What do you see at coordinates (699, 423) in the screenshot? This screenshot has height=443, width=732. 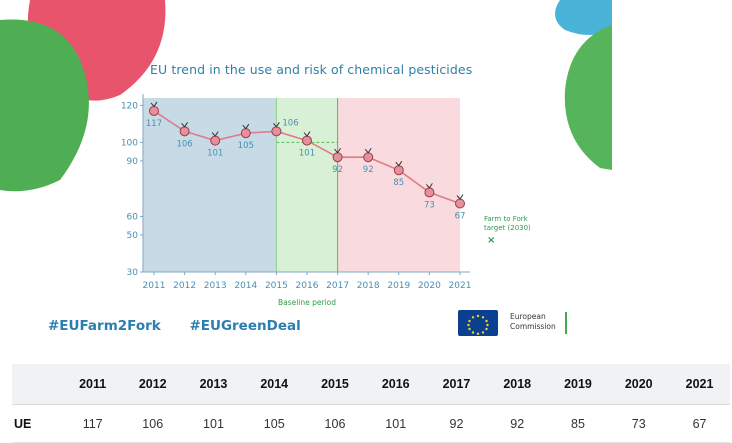 I see `table-cell: 67` at bounding box center [699, 423].